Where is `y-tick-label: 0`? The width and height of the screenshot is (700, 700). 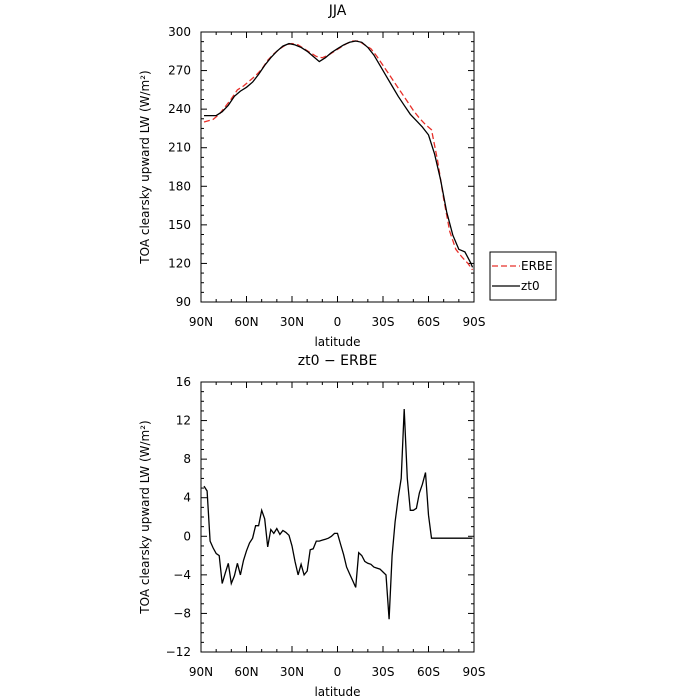
y-tick-label: 0 is located at coordinates (187, 536).